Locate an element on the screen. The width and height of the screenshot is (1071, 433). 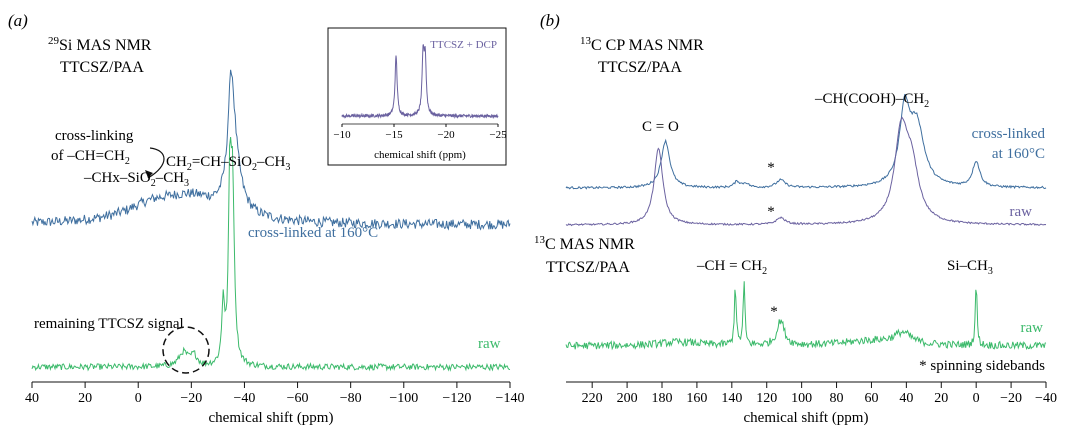
panel-b-tick-label: 180 is located at coordinates (662, 398).